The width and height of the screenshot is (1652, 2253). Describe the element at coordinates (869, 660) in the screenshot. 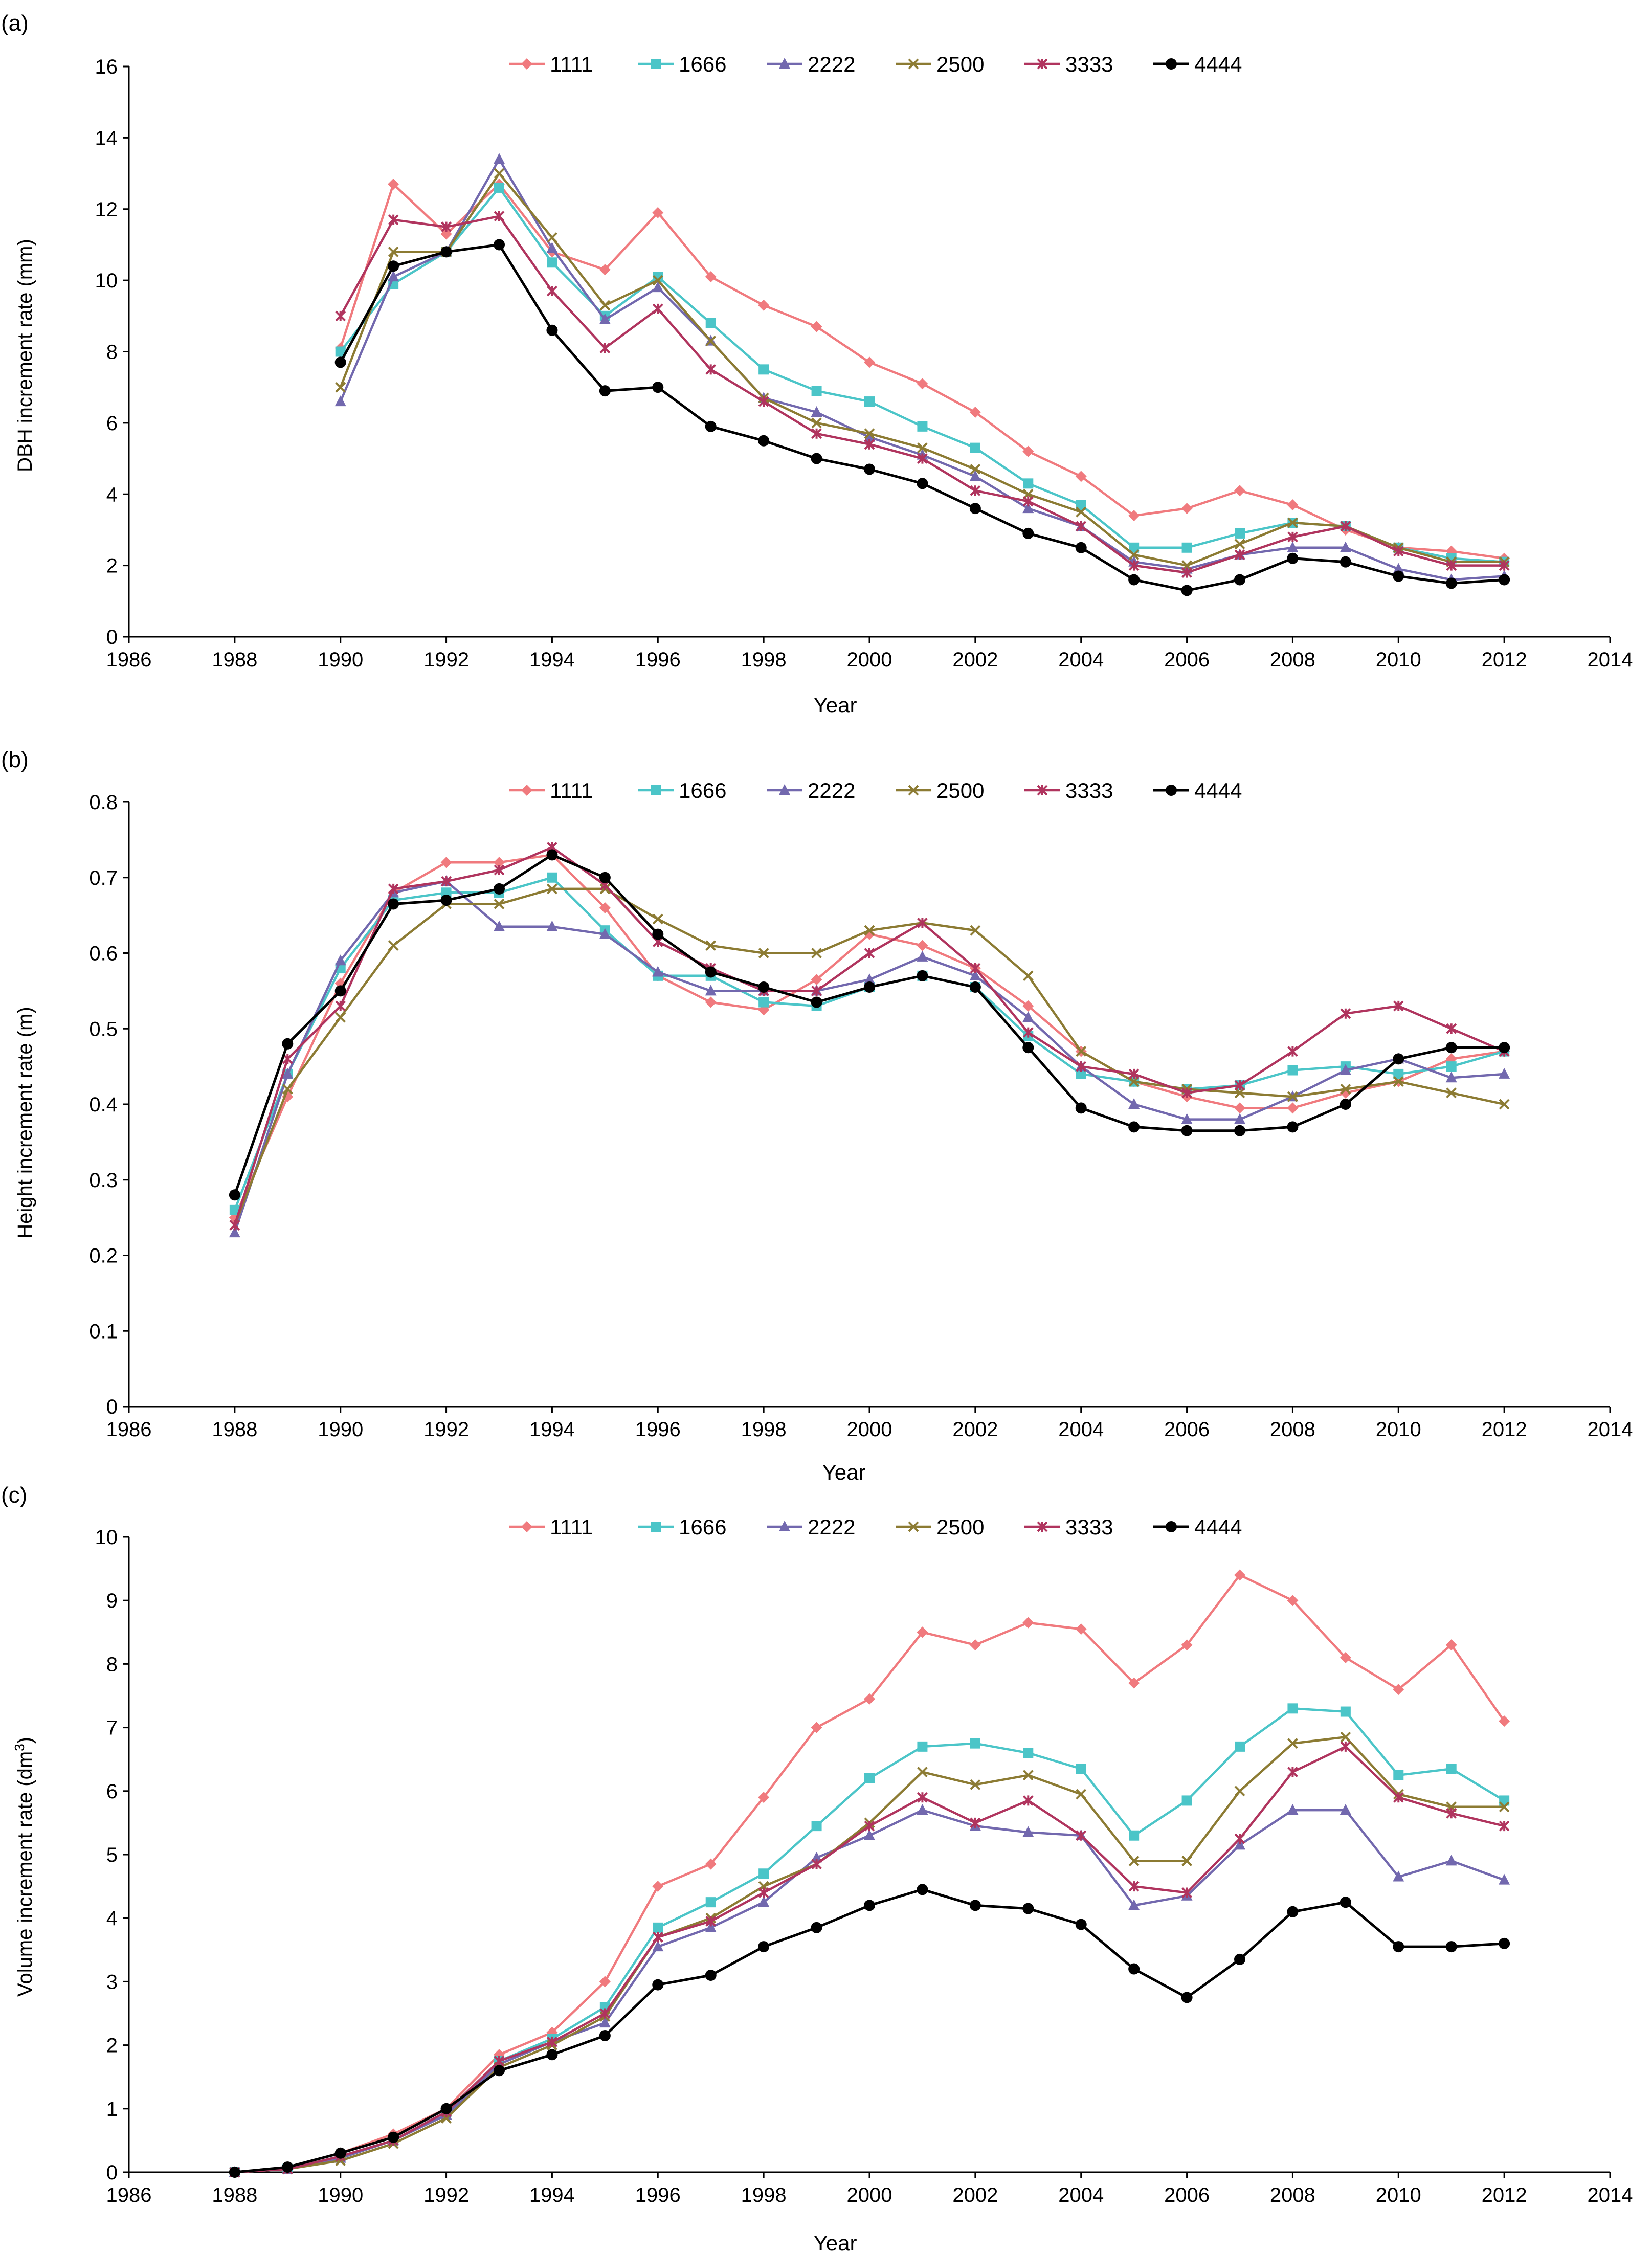

I see `x-tick-label: 2000` at that location.